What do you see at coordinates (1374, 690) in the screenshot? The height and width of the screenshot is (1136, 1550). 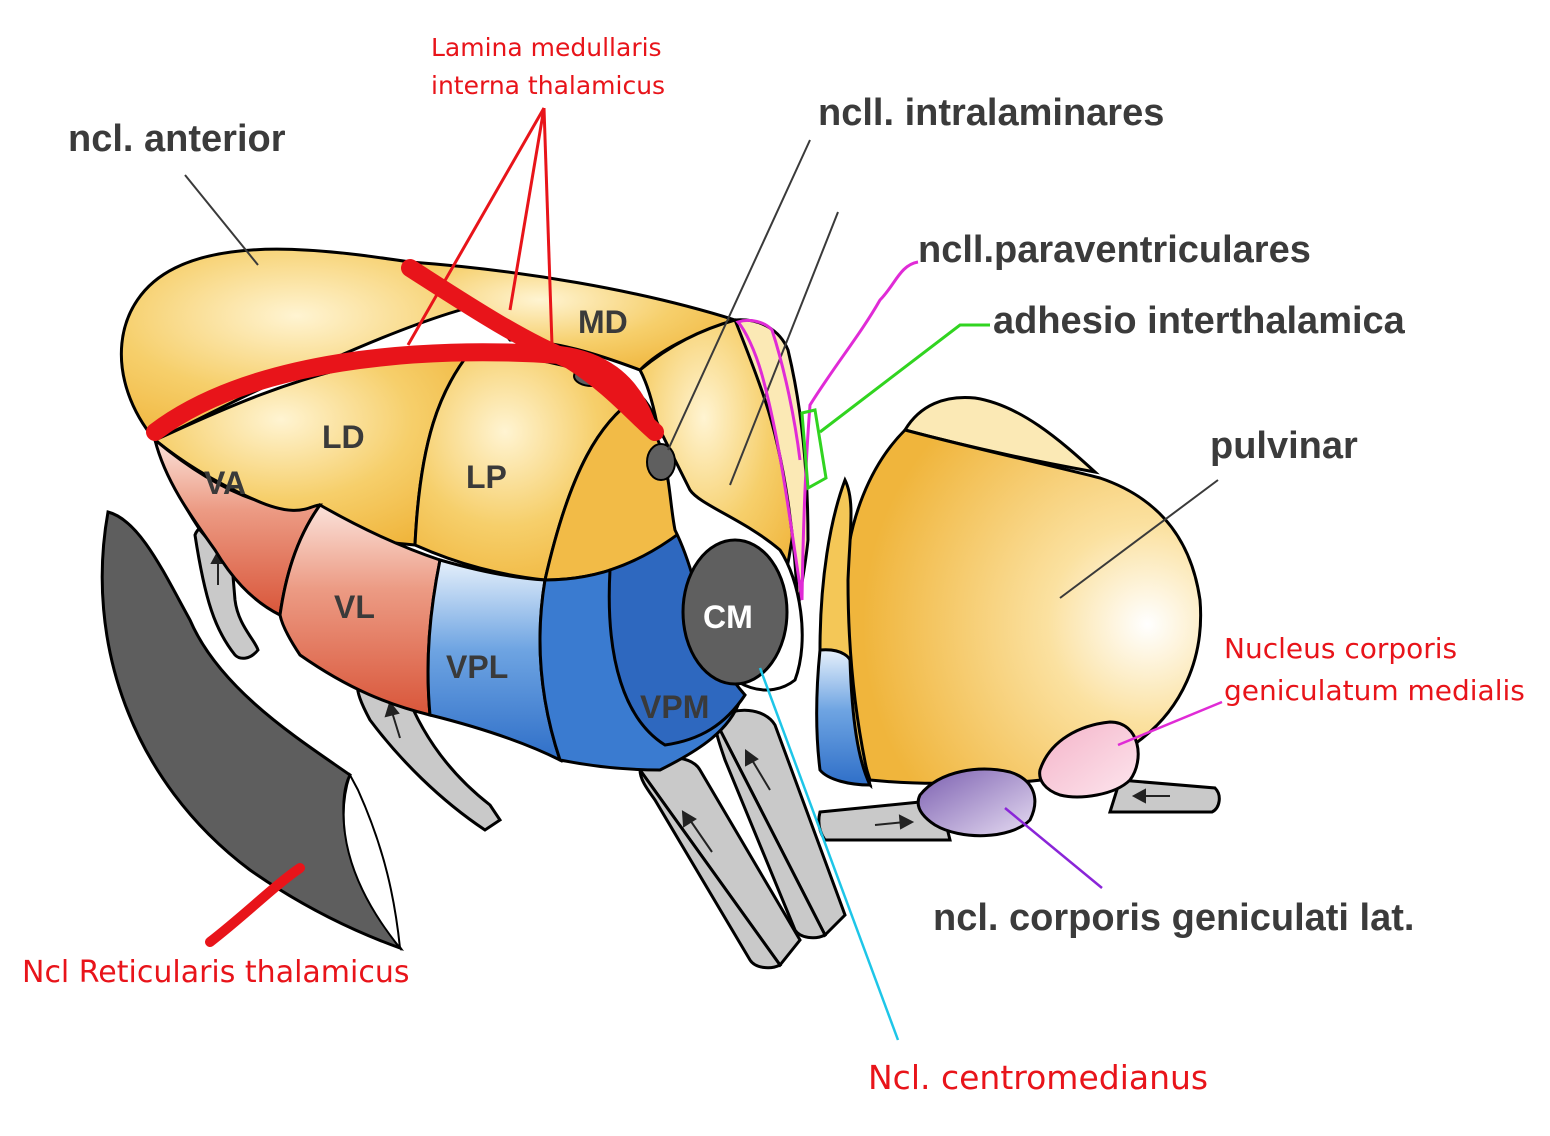 I see `annotation-geniculatum-line2: geniculatum medialis` at bounding box center [1374, 690].